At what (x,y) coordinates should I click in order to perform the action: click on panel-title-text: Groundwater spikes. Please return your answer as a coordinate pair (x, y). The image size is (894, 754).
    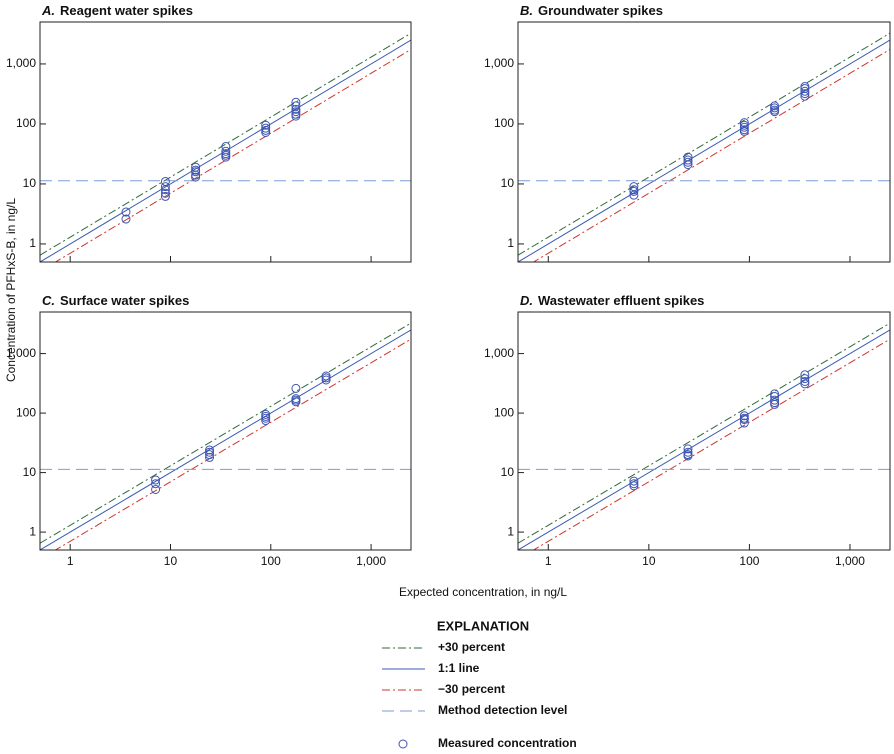
    Looking at the image, I should click on (600, 10).